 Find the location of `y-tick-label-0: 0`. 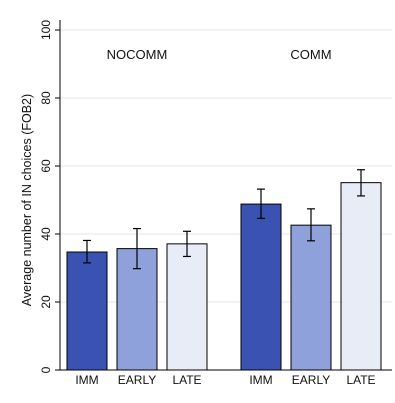

y-tick-label-0: 0 is located at coordinates (46, 369).